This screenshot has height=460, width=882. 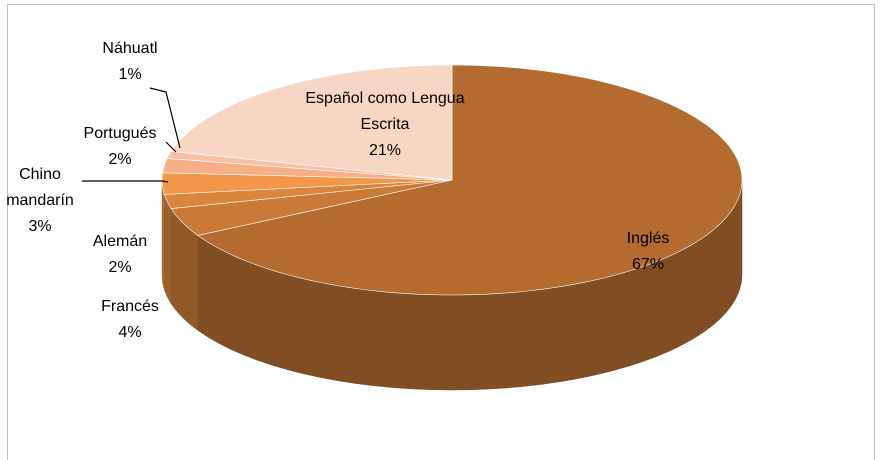 I want to click on data-label: Español como Lengua Escrita 21%, so click(x=385, y=125).